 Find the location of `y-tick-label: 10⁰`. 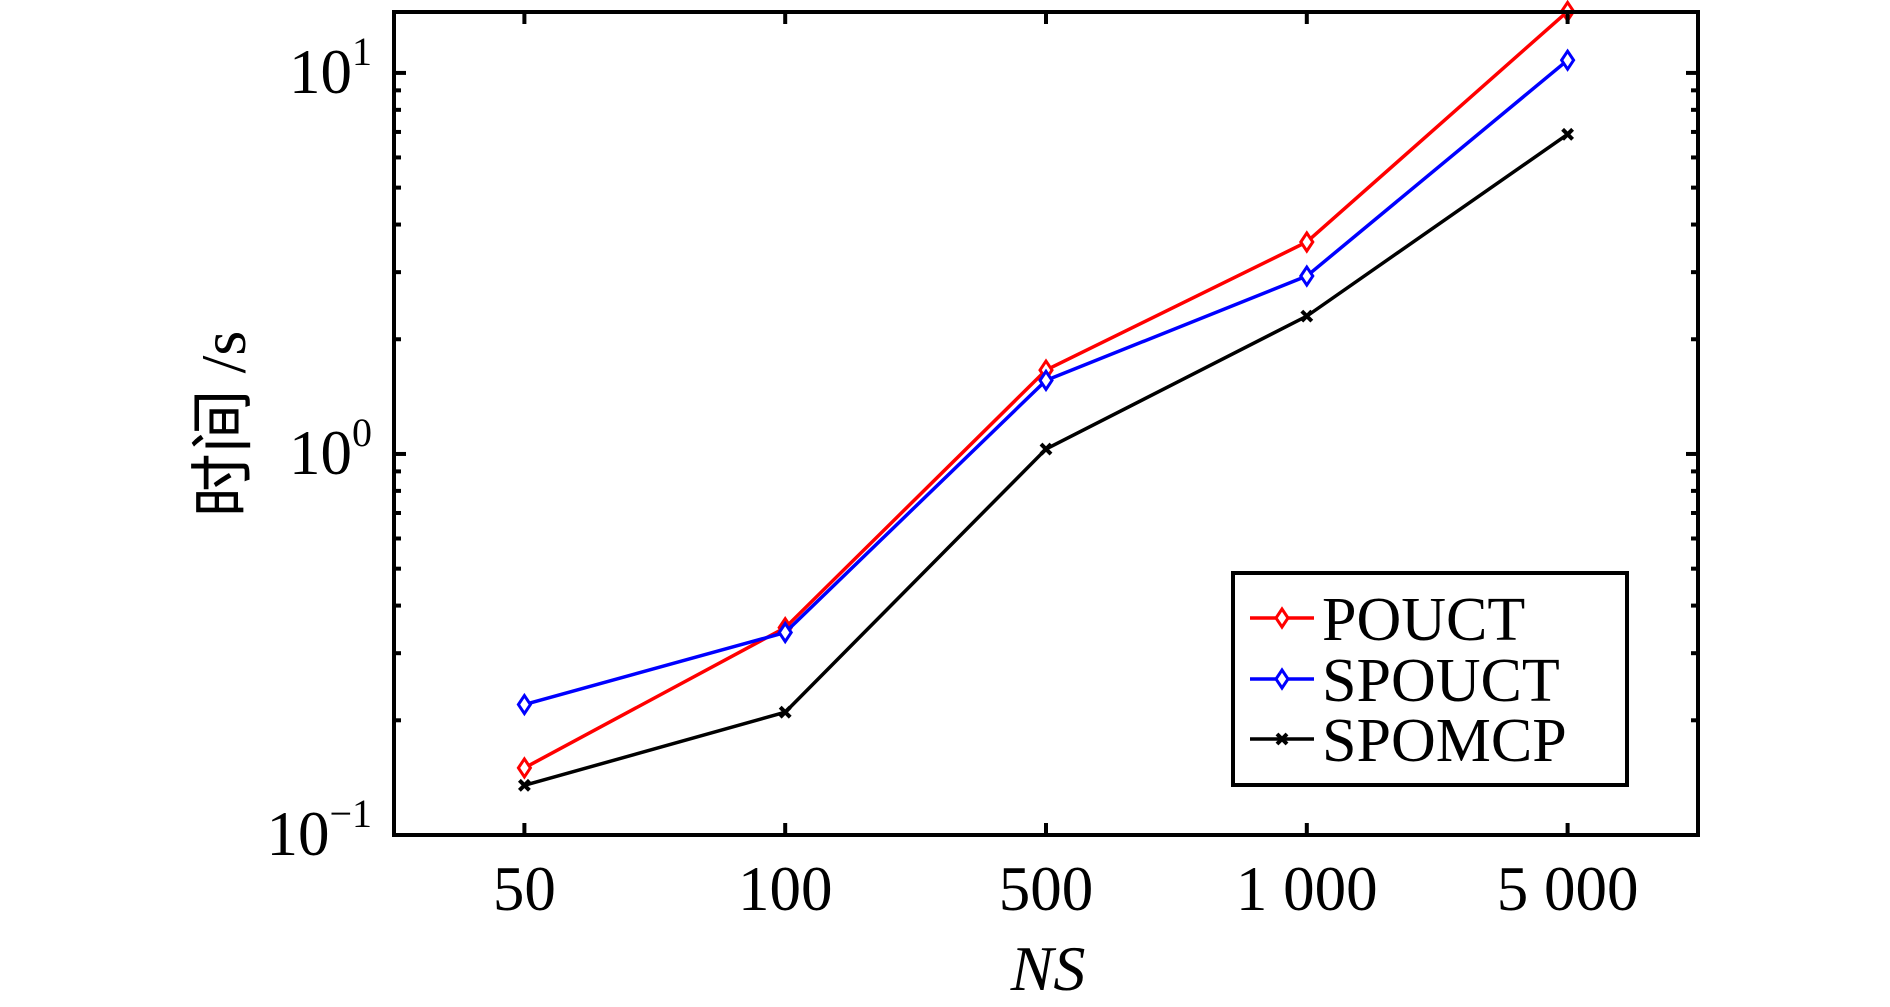

y-tick-label: 10⁰ is located at coordinates (330, 449).